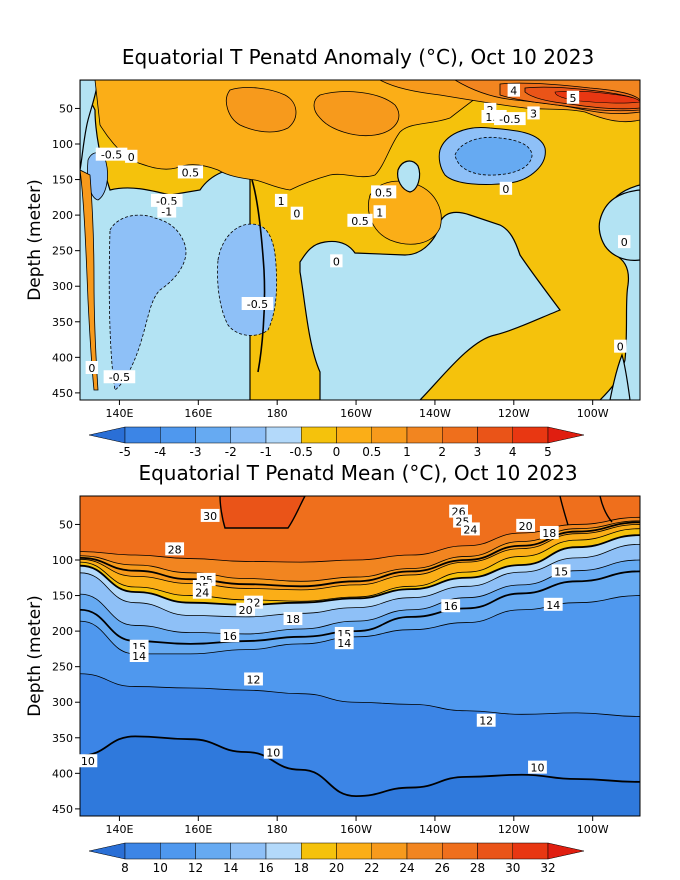  I want to click on colorbar-label: 2, so click(442, 452).